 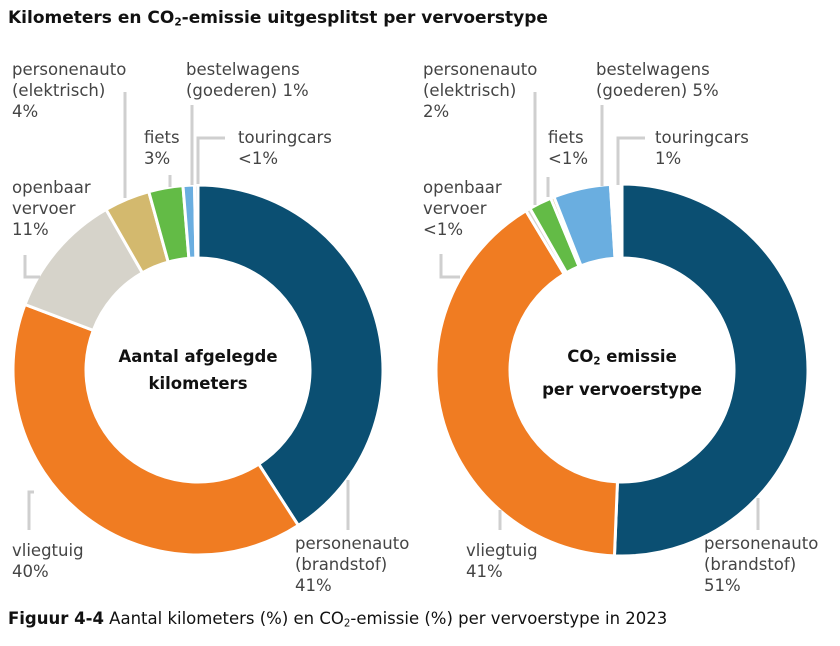 I want to click on label-vliegtuig-co2: vliegtuig 41%, so click(x=502, y=561).